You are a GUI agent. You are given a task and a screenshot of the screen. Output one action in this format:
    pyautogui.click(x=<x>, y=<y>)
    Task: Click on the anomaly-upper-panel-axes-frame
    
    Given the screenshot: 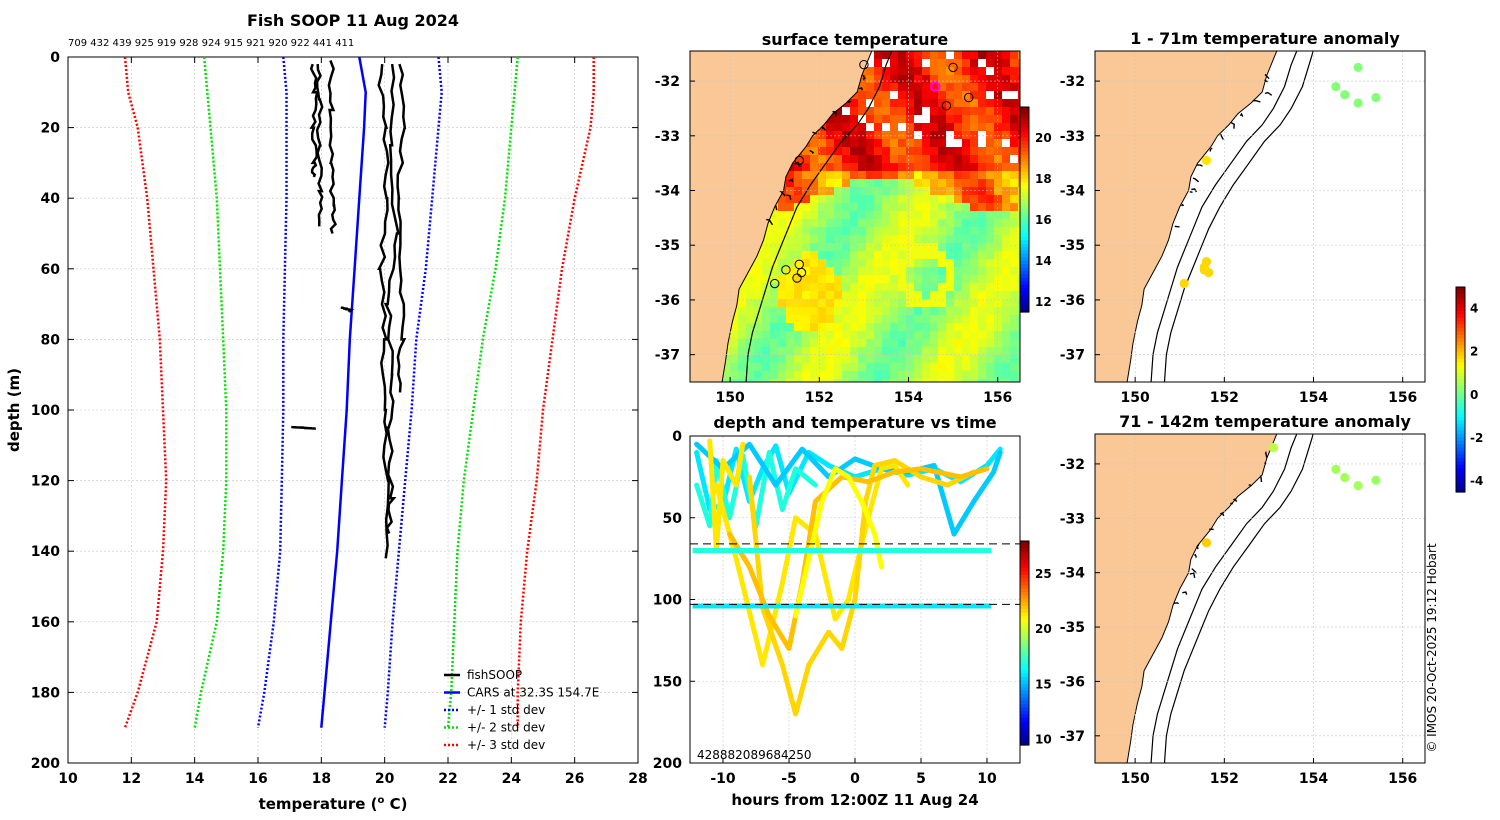 What is the action you would take?
    pyautogui.click(x=1260, y=216)
    